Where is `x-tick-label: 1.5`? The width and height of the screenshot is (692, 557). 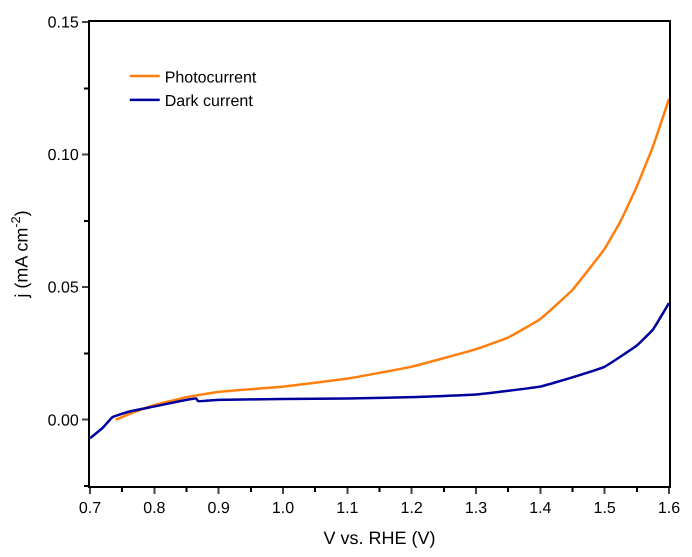 x-tick-label: 1.5 is located at coordinates (605, 509).